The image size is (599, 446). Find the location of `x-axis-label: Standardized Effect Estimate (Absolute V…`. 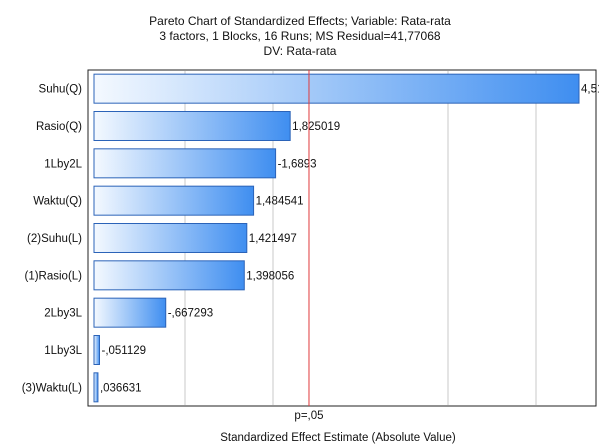

x-axis-label: Standardized Effect Estimate (Absolute V… is located at coordinates (338, 438).